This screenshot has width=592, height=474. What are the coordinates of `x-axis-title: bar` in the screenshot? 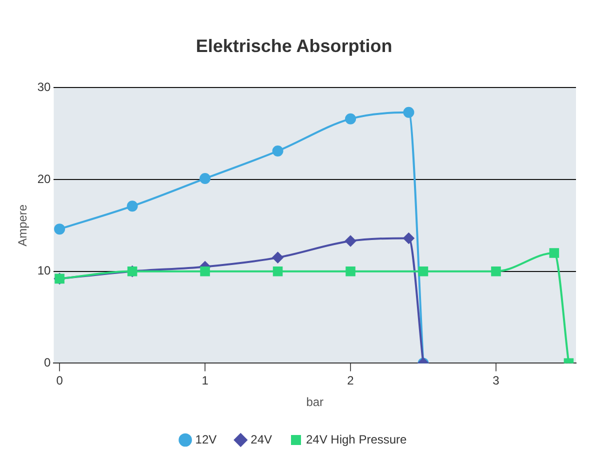 It's located at (315, 402).